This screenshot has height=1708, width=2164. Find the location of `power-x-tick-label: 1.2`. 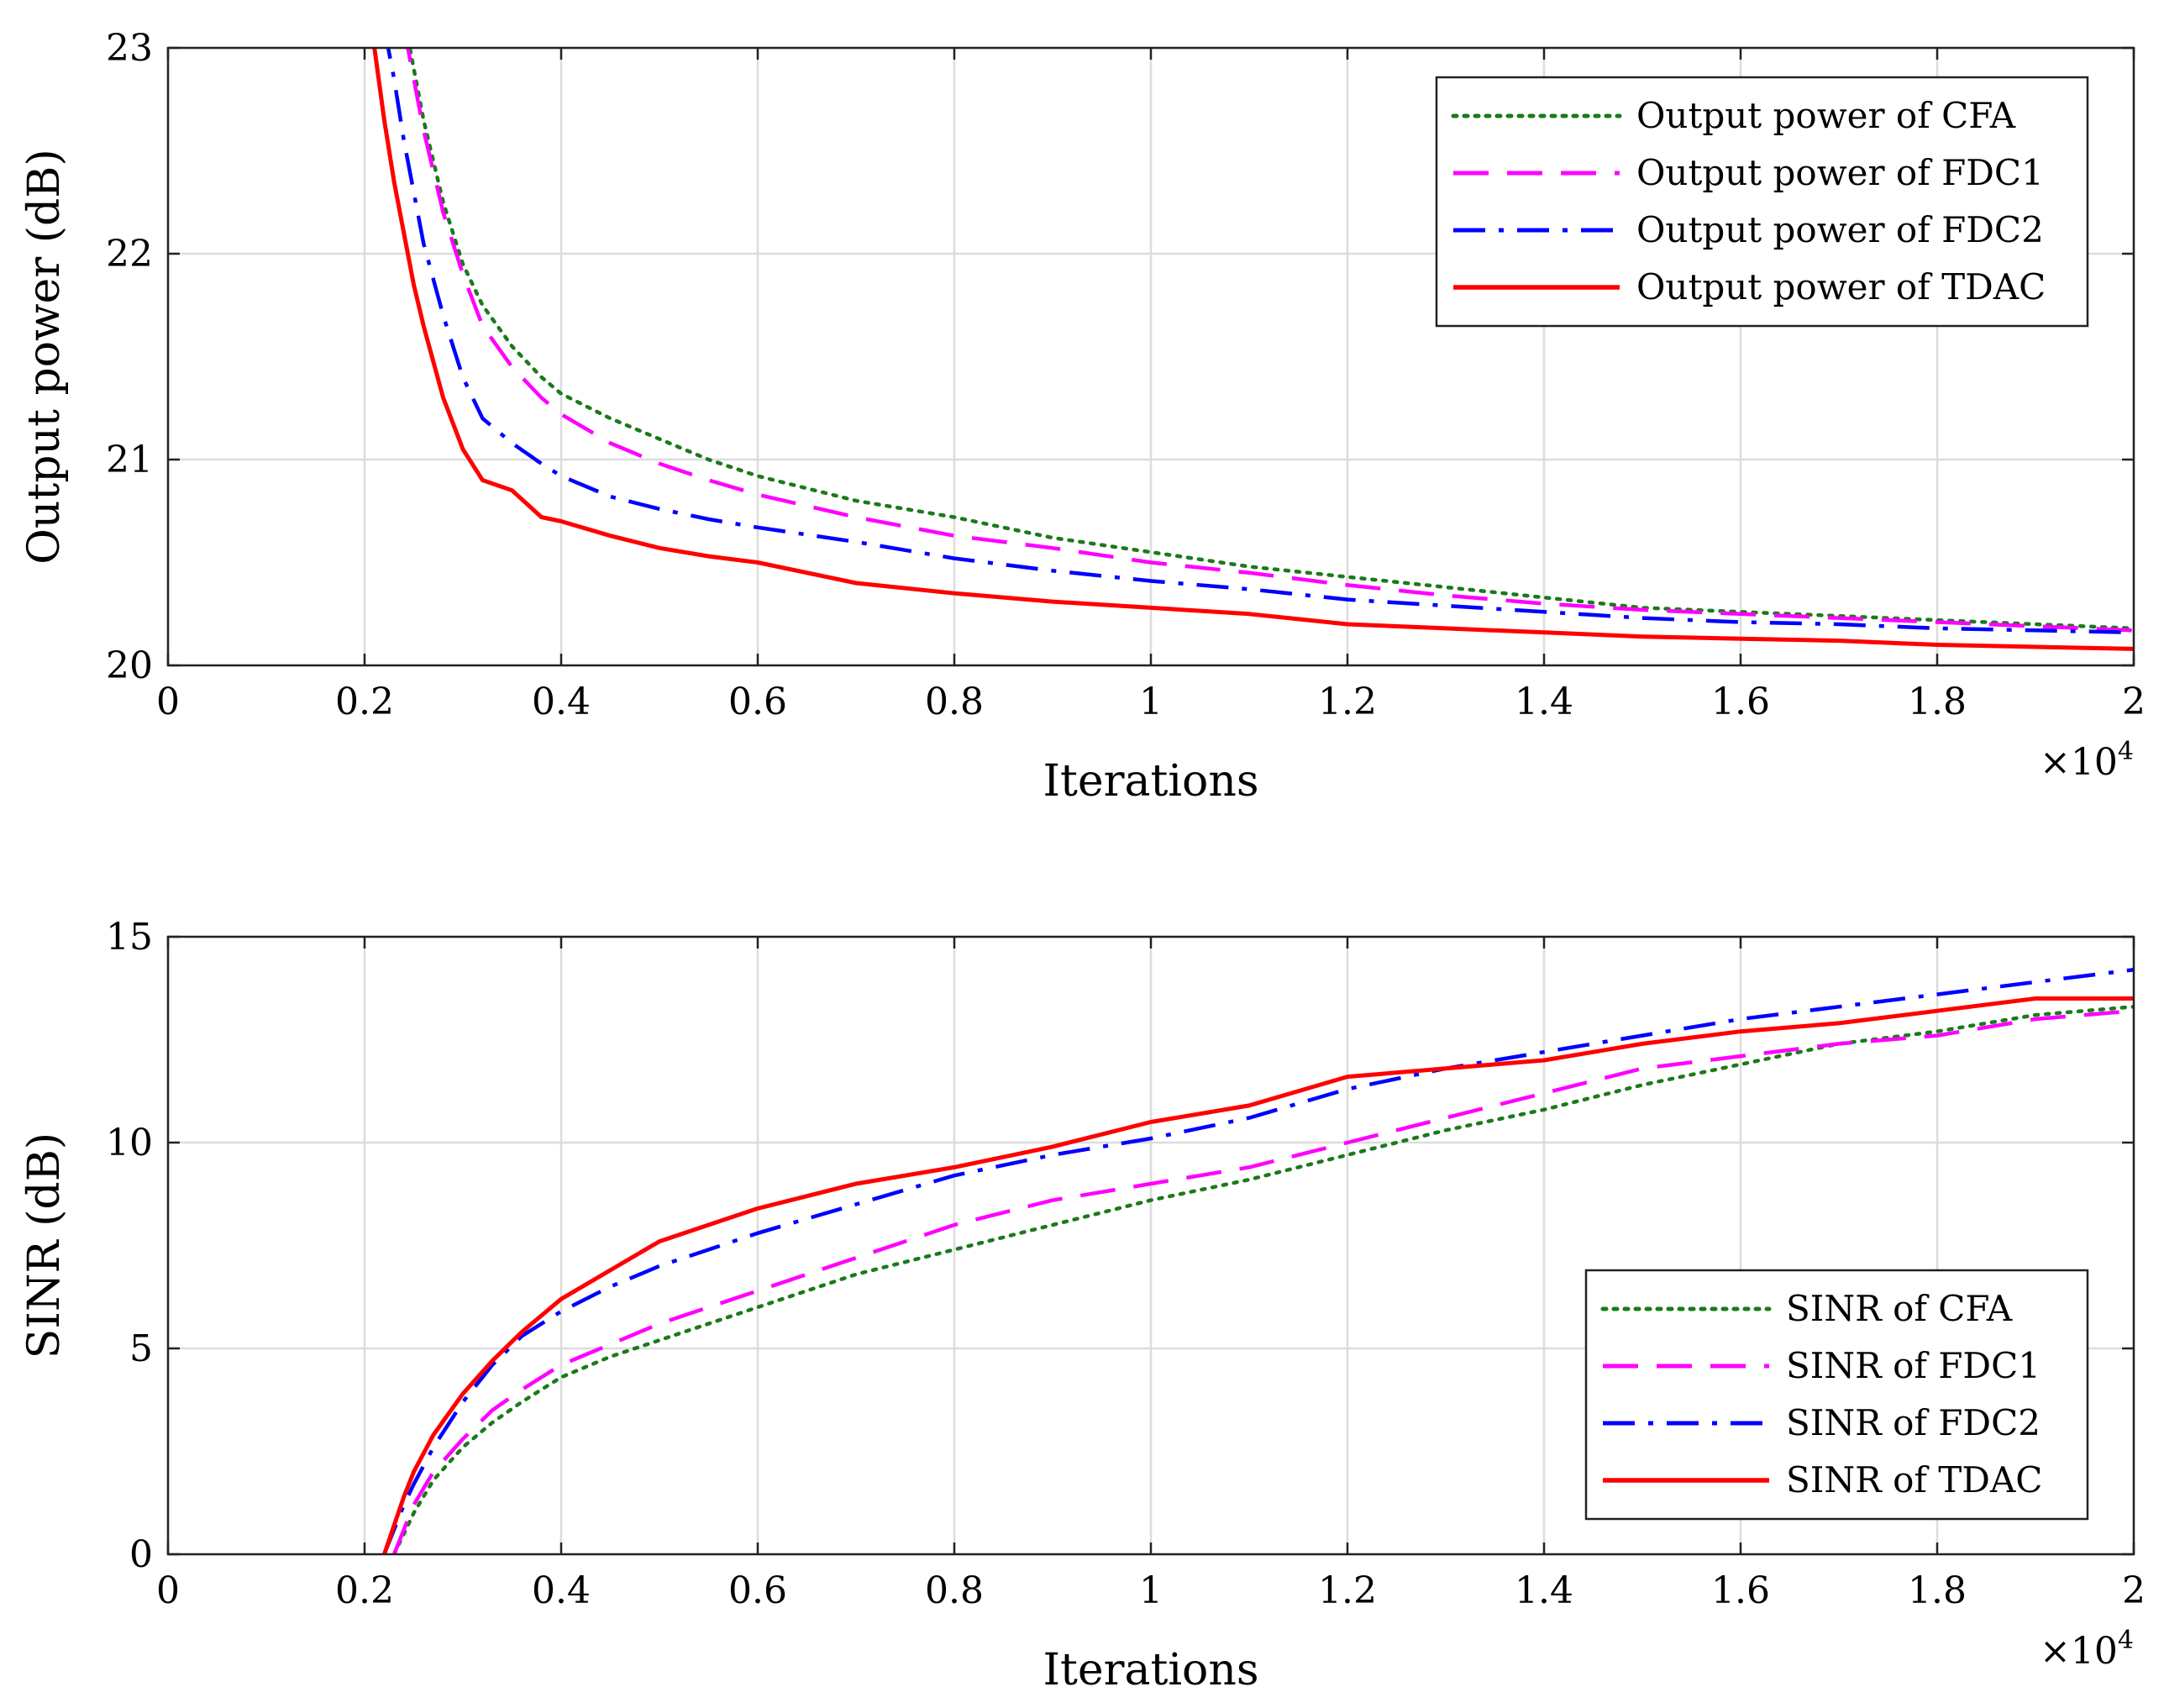

power-x-tick-label: 1.2 is located at coordinates (1347, 702).